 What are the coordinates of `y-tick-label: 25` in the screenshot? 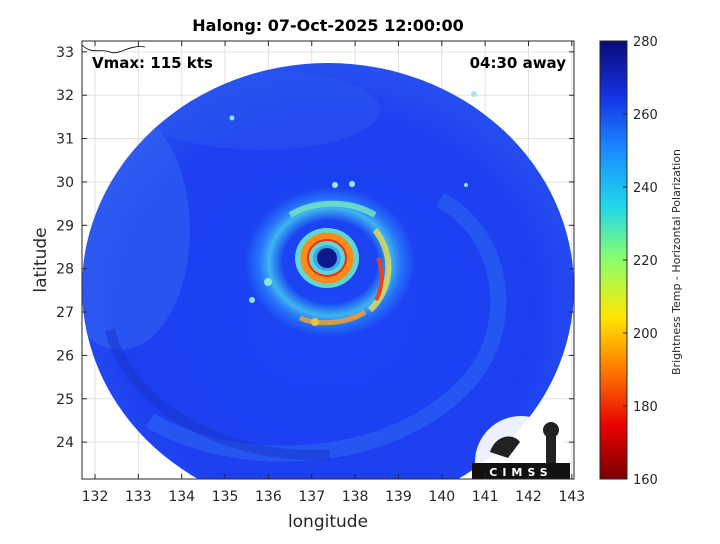 It's located at (65, 400).